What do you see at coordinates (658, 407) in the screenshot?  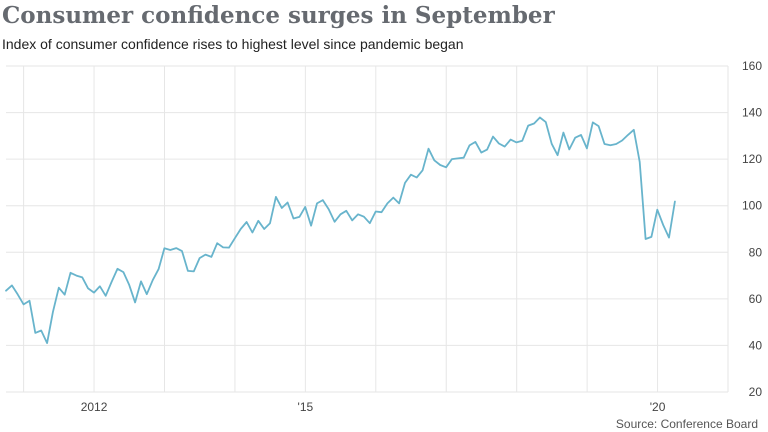 I see `x-tick-label: '20` at bounding box center [658, 407].